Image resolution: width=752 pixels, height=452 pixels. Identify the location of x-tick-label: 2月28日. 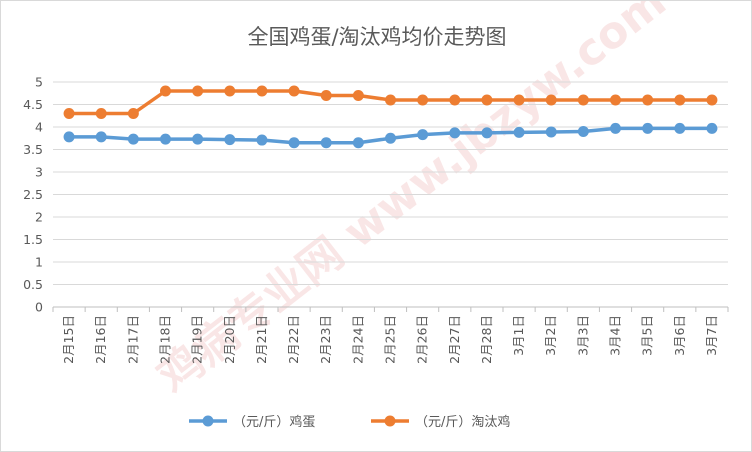
(486, 339).